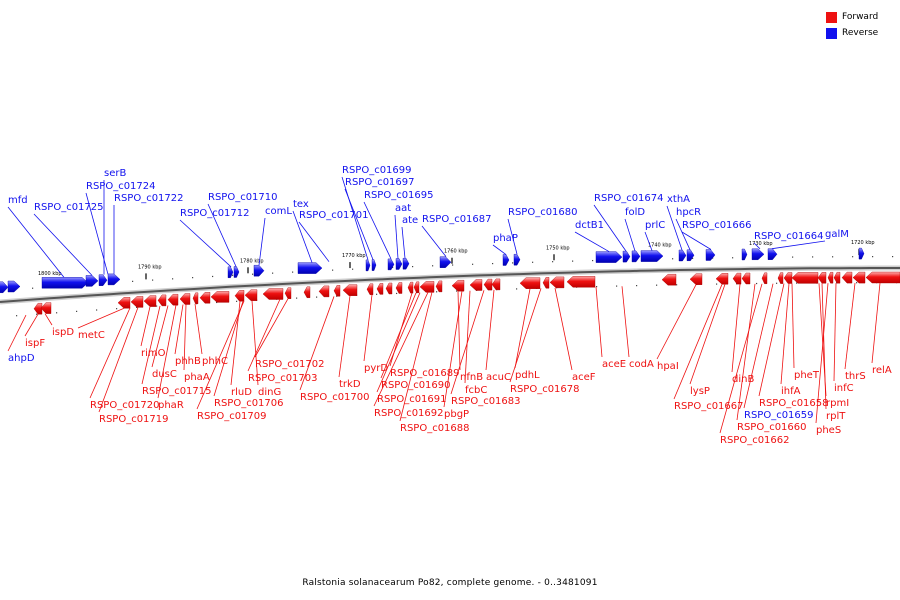  I want to click on tick-label: 1730 kbp, so click(761, 244).